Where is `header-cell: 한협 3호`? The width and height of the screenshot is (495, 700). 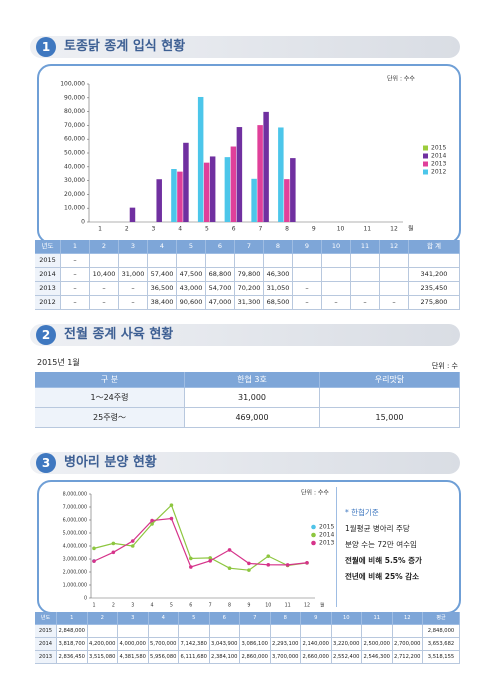 header-cell: 한협 3호 is located at coordinates (252, 380).